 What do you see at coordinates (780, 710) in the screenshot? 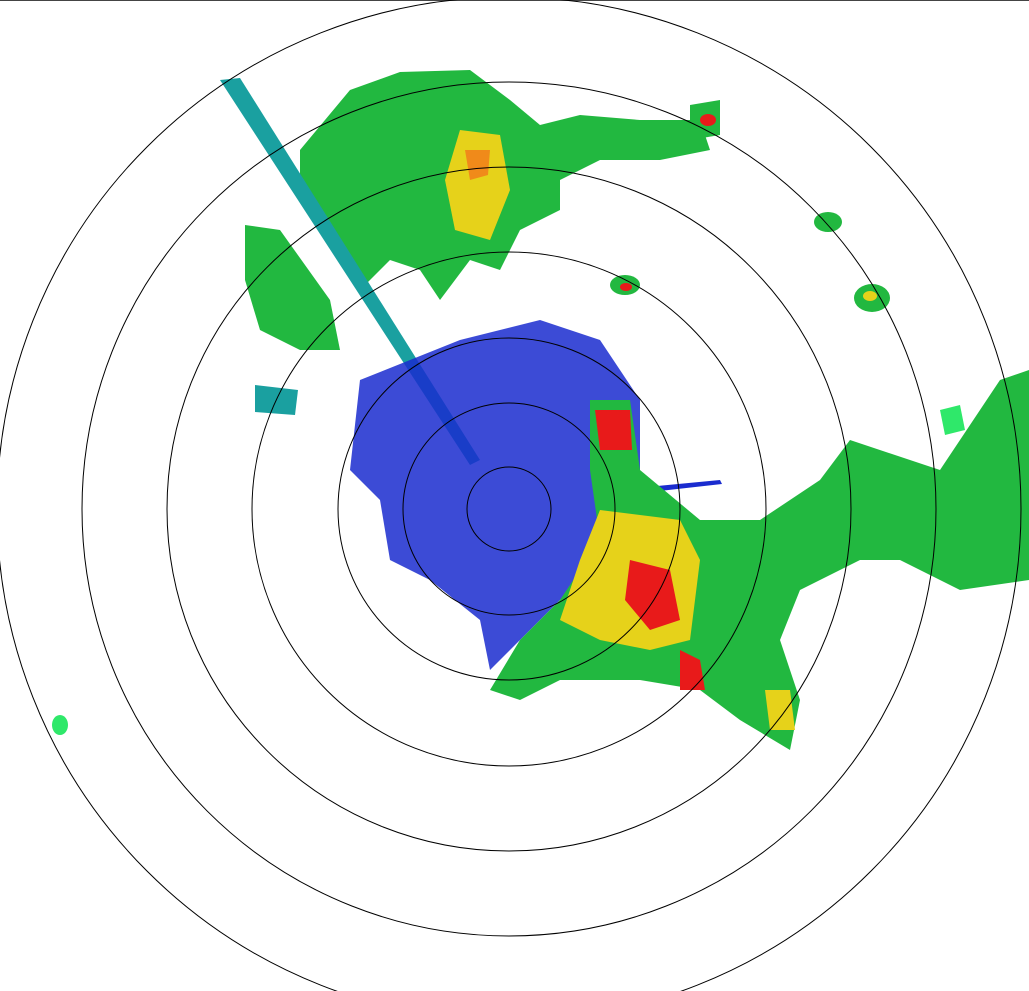
I see `echo-far-south` at bounding box center [780, 710].